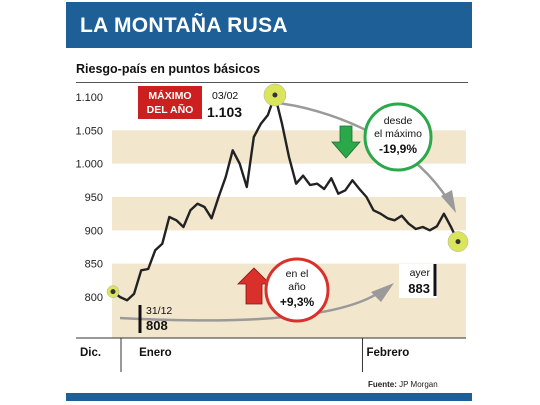 The image size is (540, 405). What do you see at coordinates (90, 353) in the screenshot?
I see `x-tick-label: Dic.` at bounding box center [90, 353].